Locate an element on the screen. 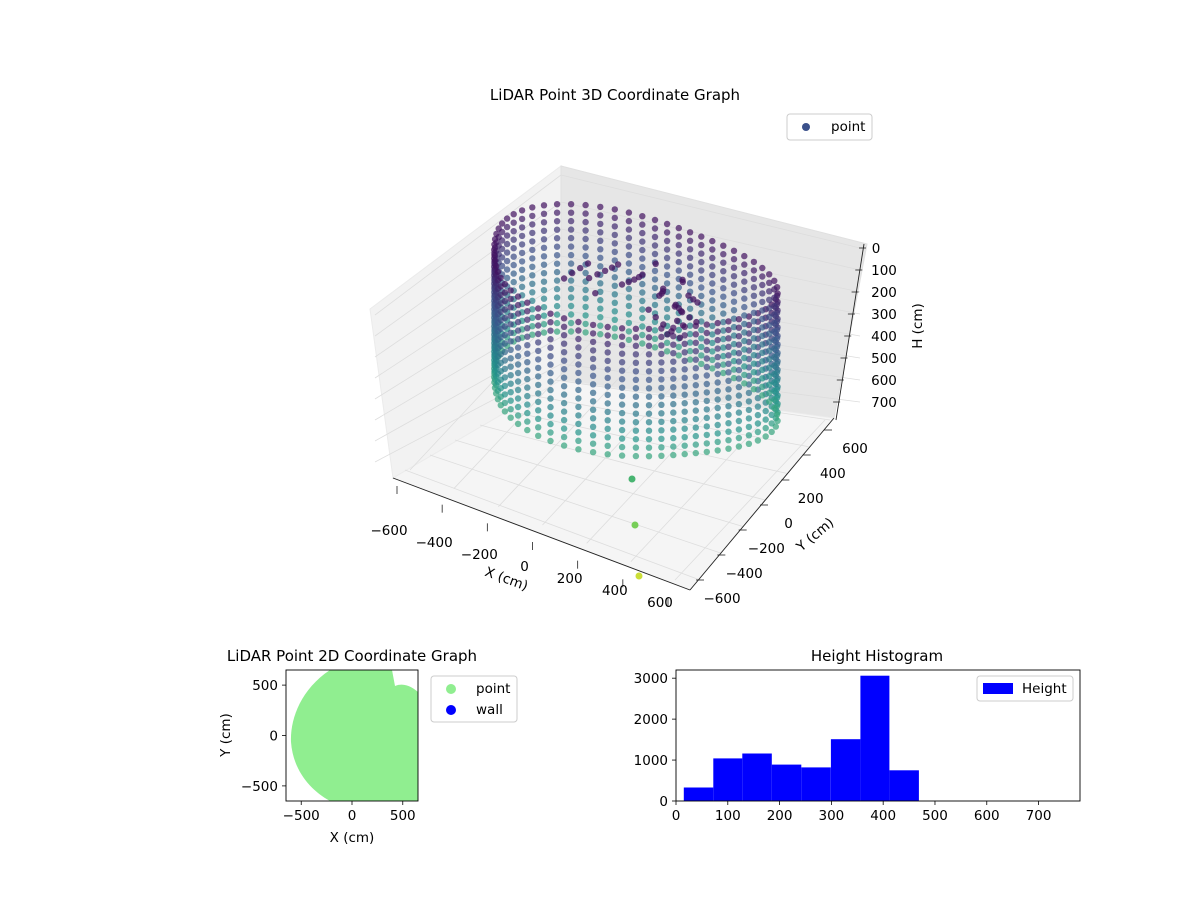 The width and height of the screenshot is (1200, 900). y-tick-label-2d: 500 is located at coordinates (265, 686).